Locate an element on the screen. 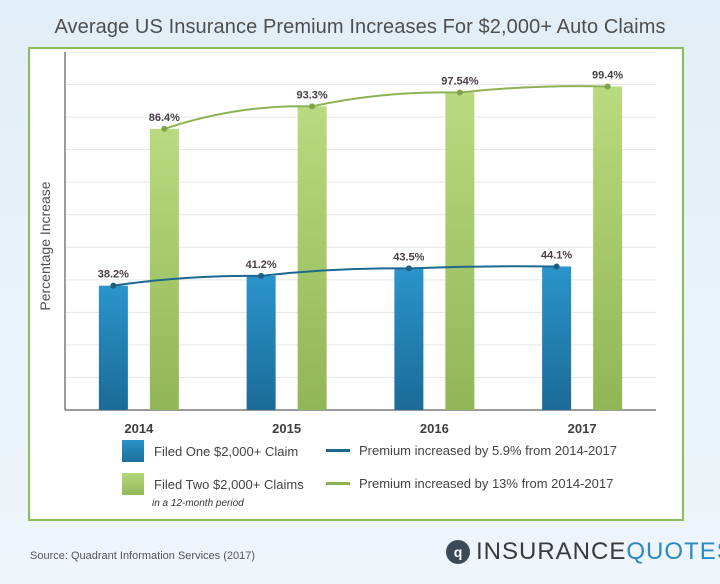  data-label: 86.4% is located at coordinates (164, 118).